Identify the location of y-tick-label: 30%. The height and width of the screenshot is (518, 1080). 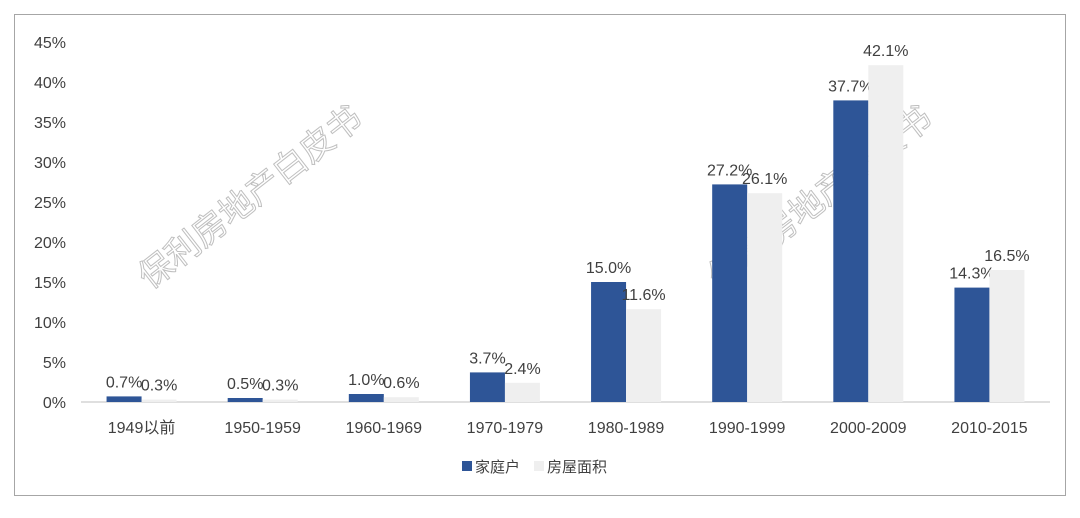
(50, 163).